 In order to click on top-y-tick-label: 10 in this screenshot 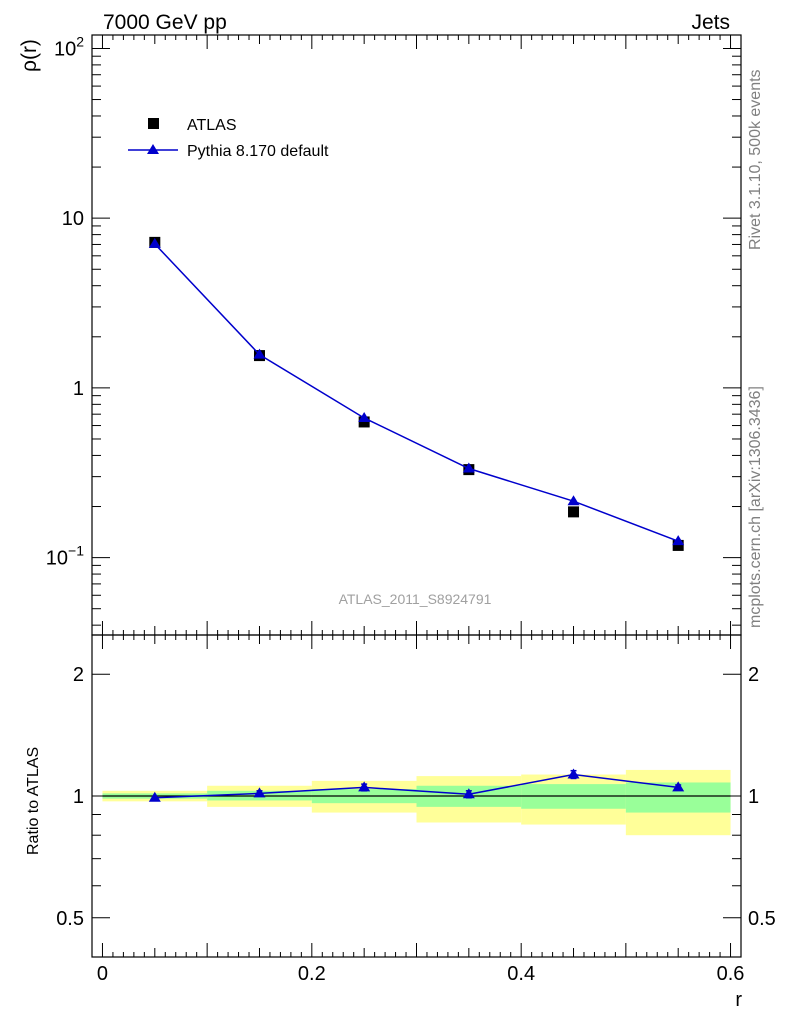, I will do `click(73, 219)`.